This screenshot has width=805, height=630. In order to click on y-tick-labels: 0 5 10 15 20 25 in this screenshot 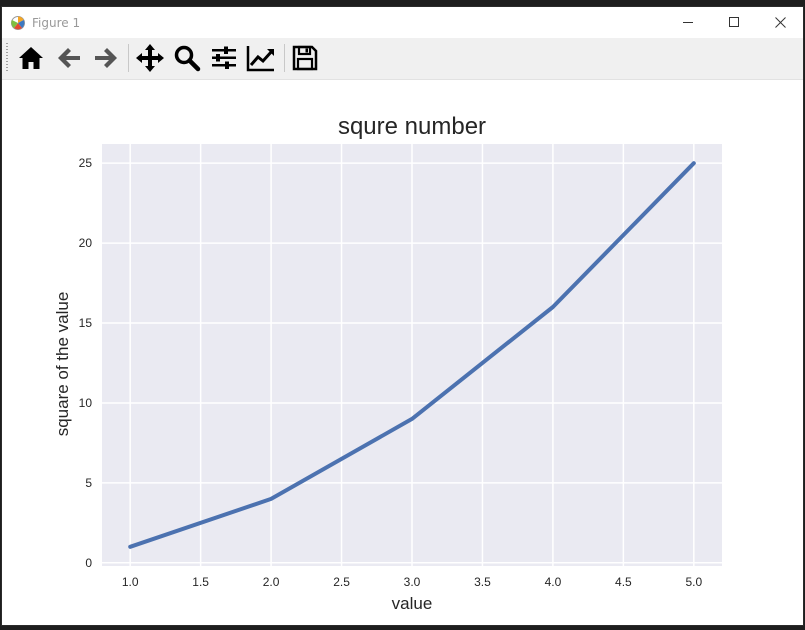, I will do `click(86, 363)`.